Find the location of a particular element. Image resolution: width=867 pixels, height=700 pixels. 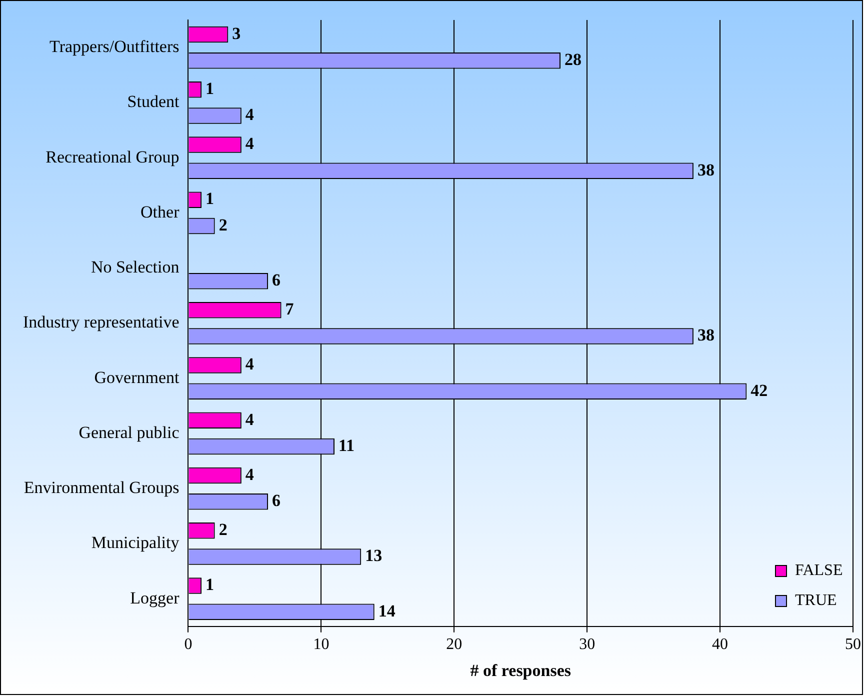

x-tick-label: 30 is located at coordinates (587, 645).